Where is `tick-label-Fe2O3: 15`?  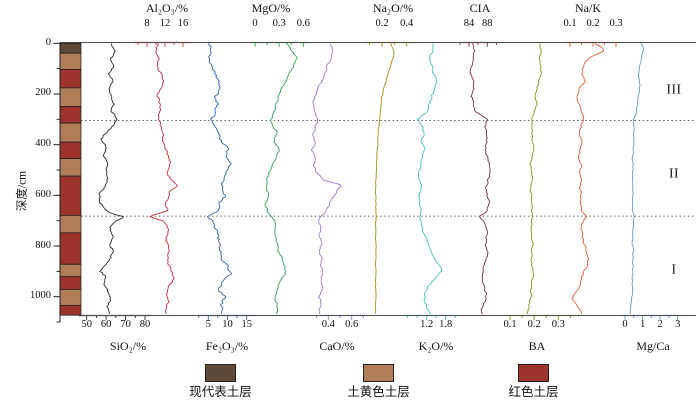 tick-label-Fe2O3: 15 is located at coordinates (246, 324).